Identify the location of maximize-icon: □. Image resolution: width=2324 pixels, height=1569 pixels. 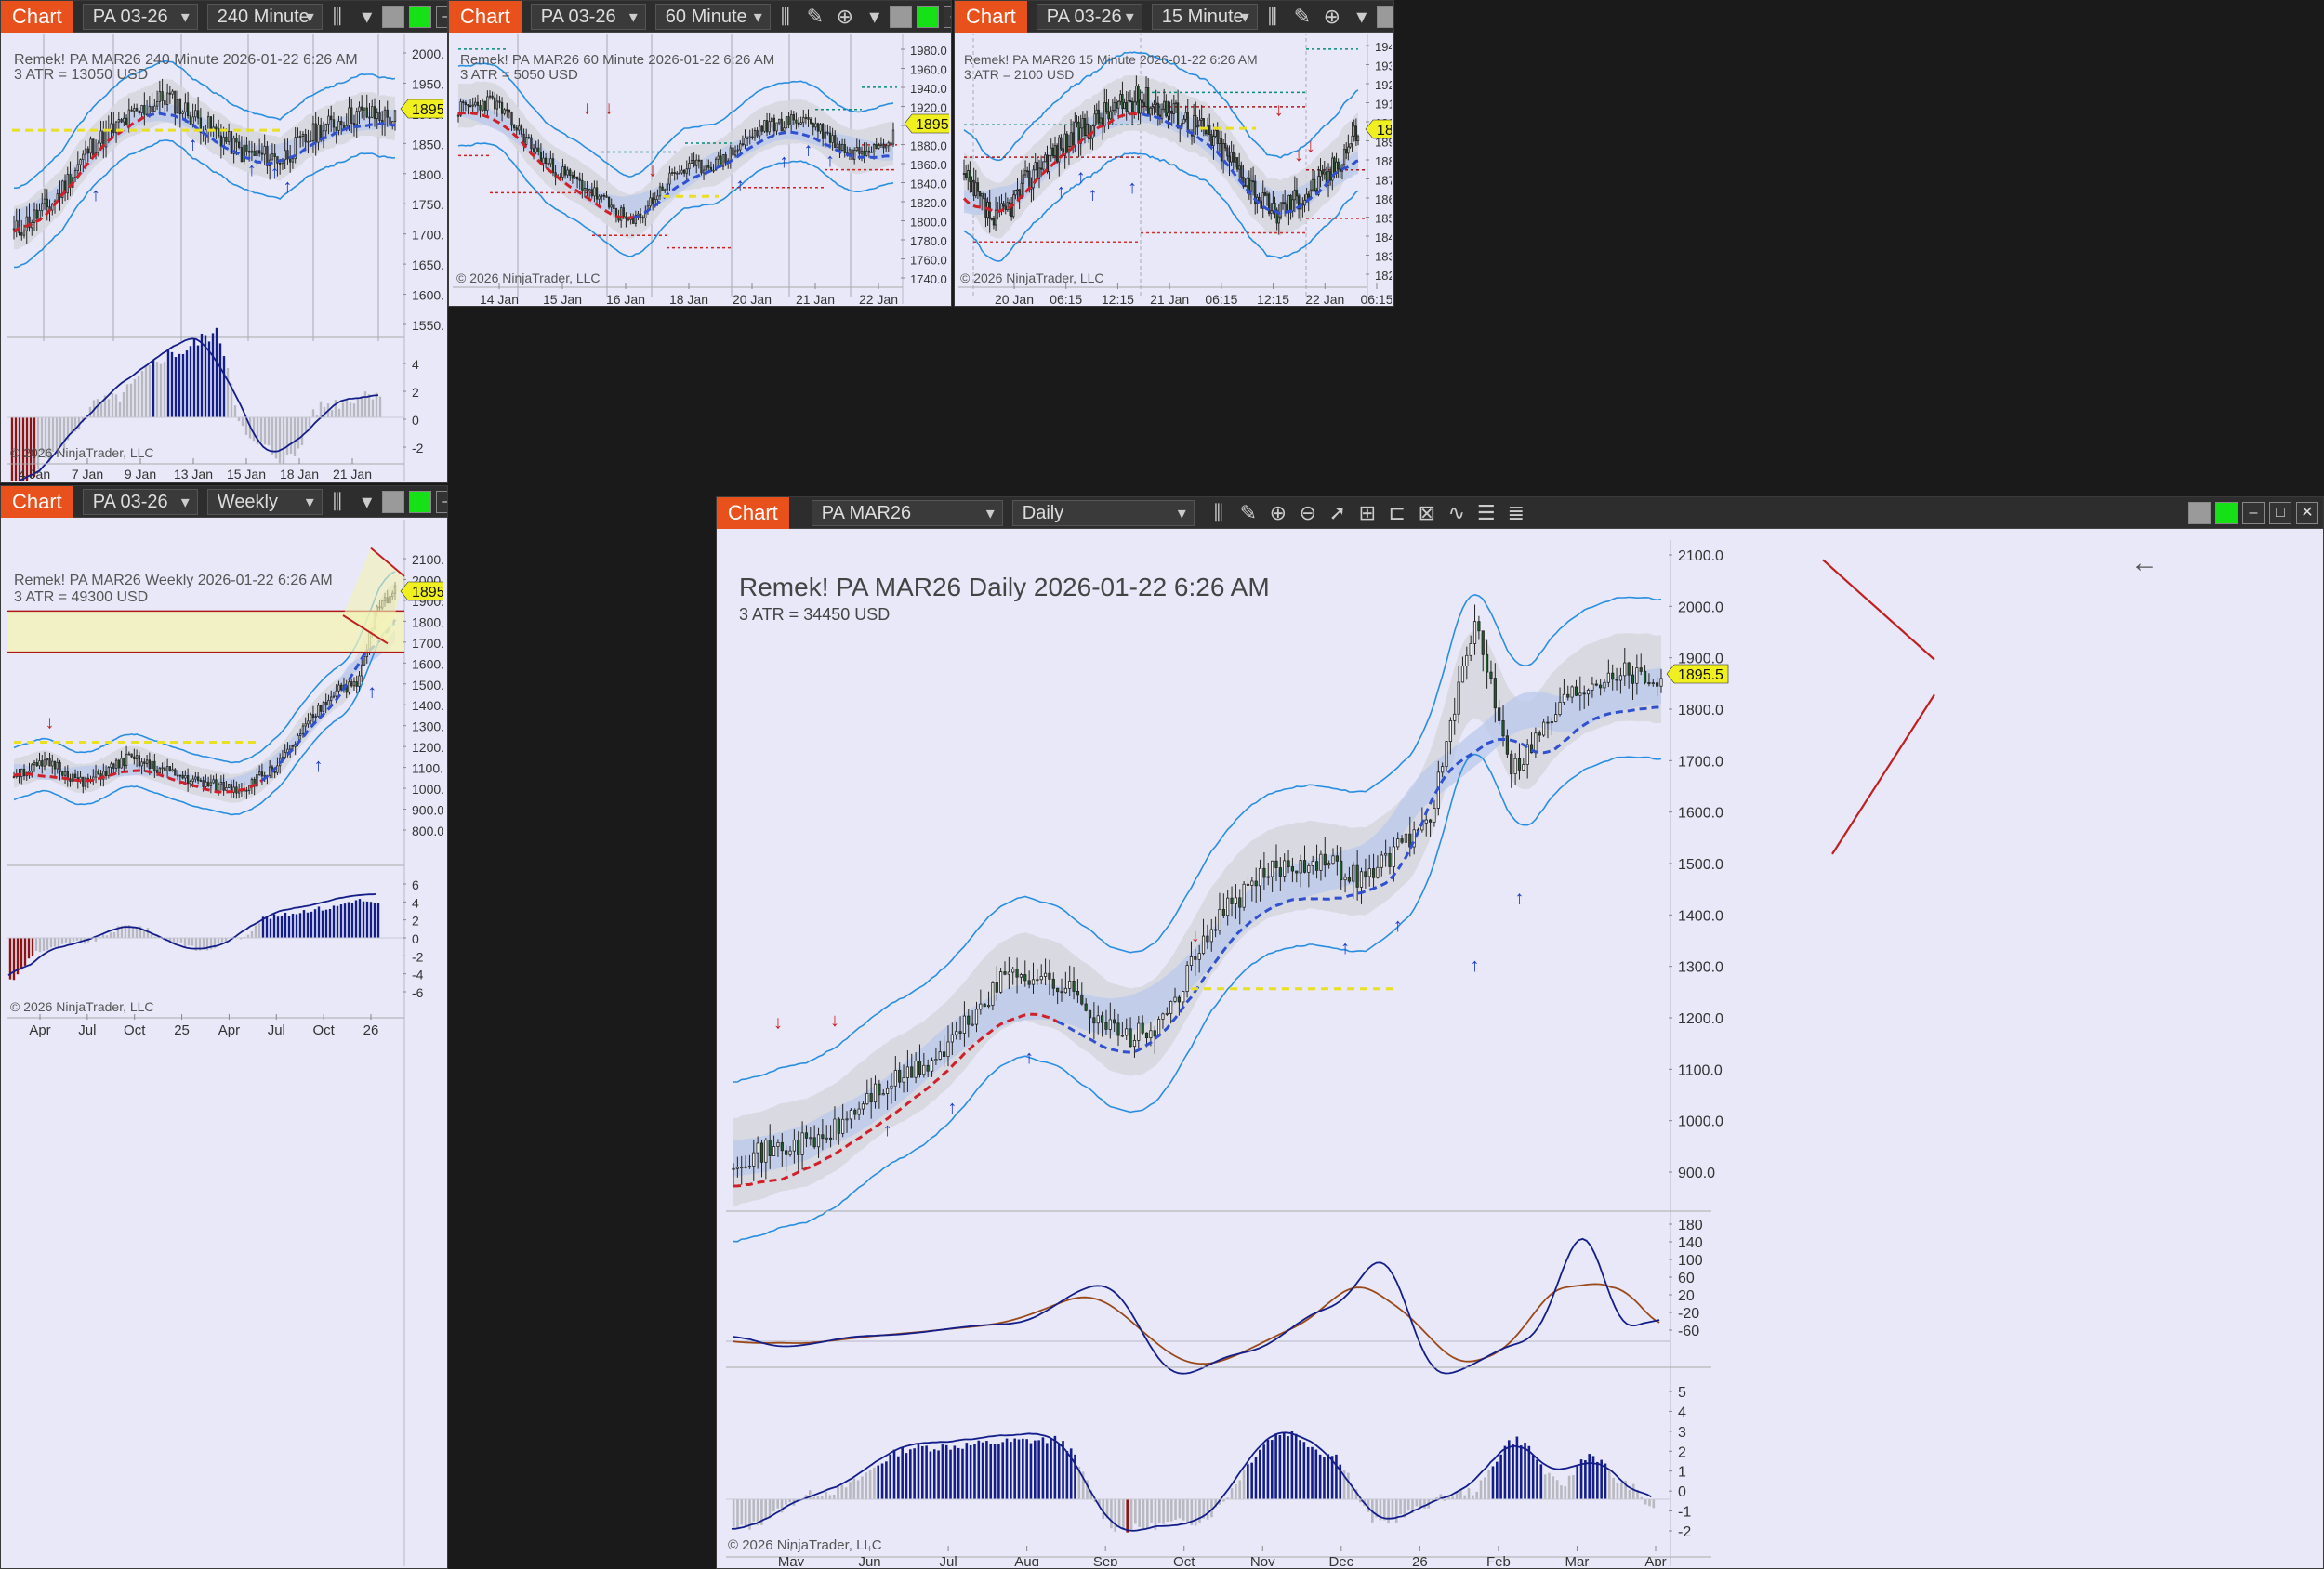
(2280, 512).